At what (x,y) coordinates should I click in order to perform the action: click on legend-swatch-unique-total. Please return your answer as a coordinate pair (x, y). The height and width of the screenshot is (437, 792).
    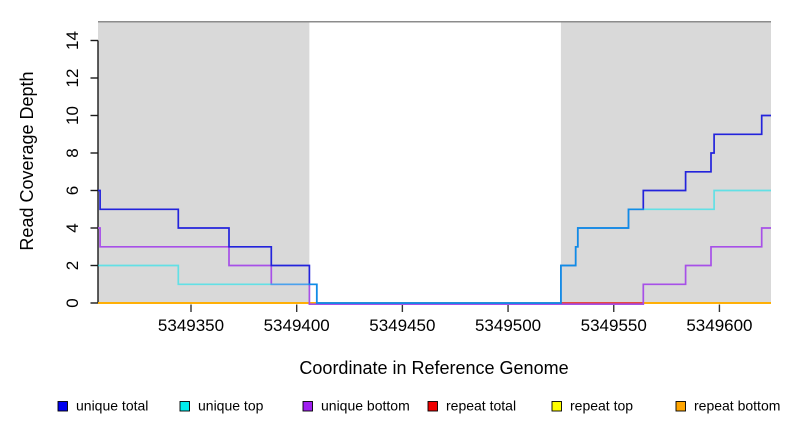
    Looking at the image, I should click on (62, 406).